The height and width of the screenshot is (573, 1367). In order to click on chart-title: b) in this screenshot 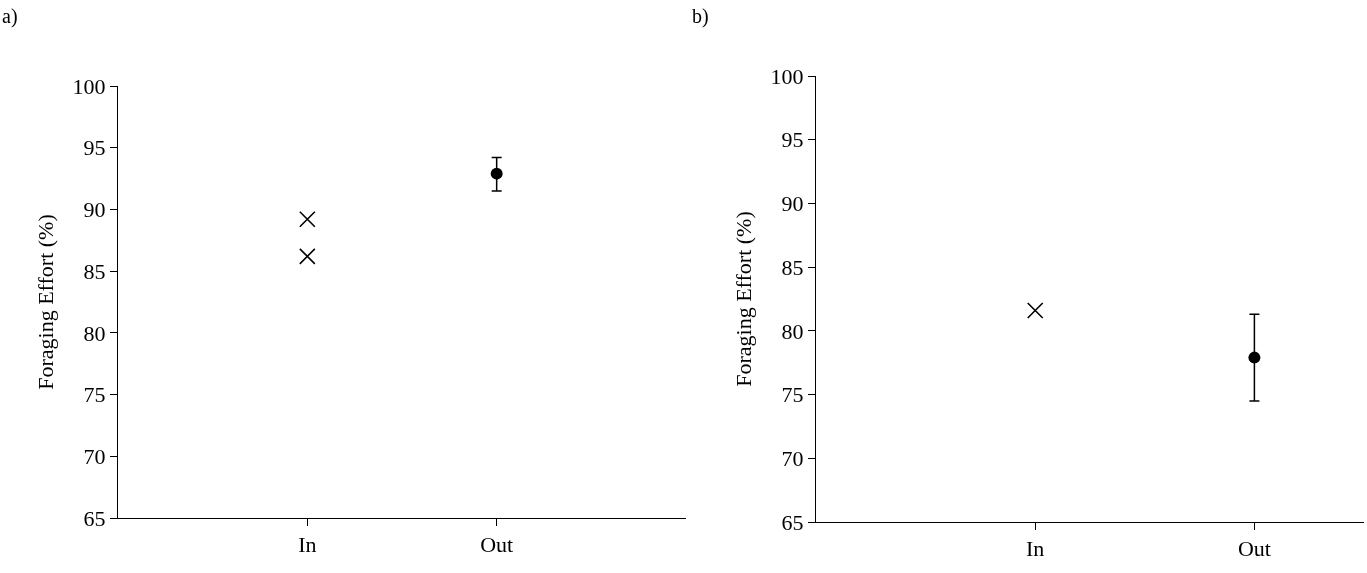, I will do `click(700, 16)`.